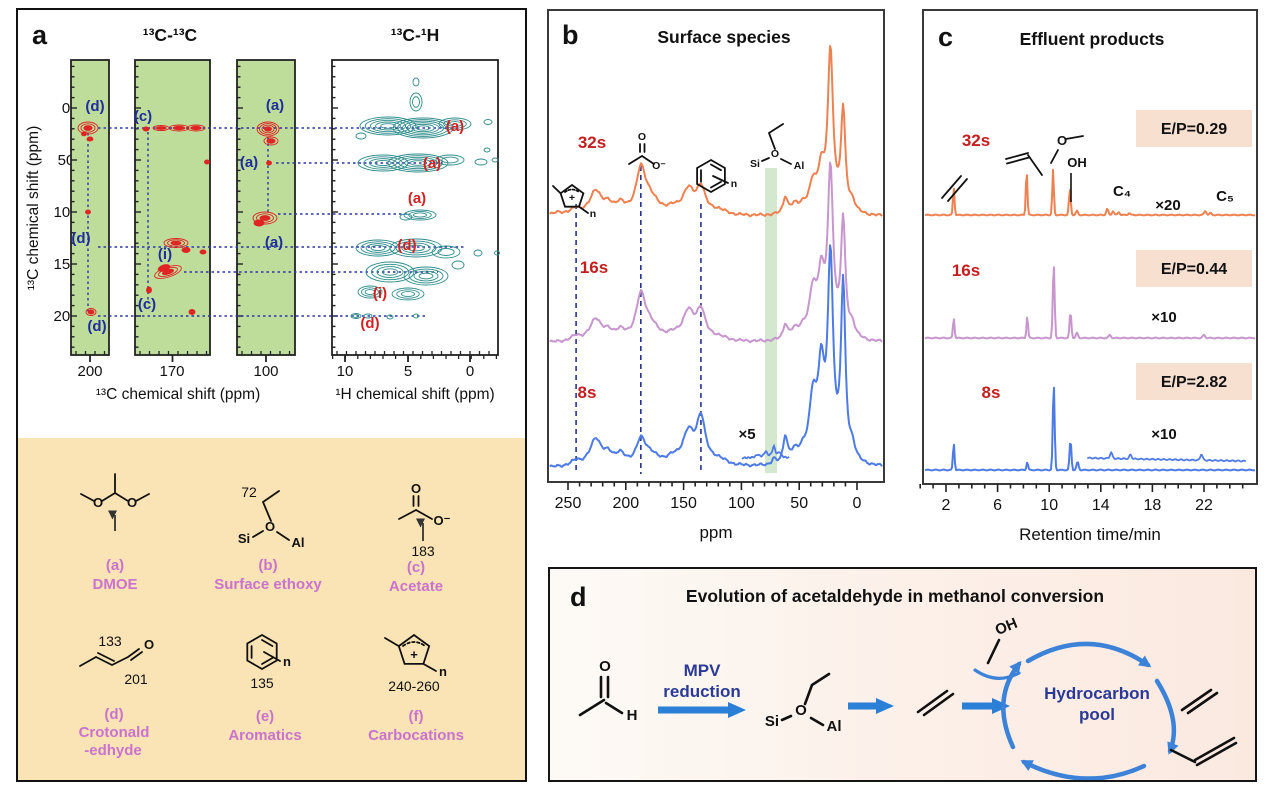 This screenshot has height=794, width=1268. Describe the element at coordinates (262, 683) in the screenshot. I see `shift-135: 135` at that location.